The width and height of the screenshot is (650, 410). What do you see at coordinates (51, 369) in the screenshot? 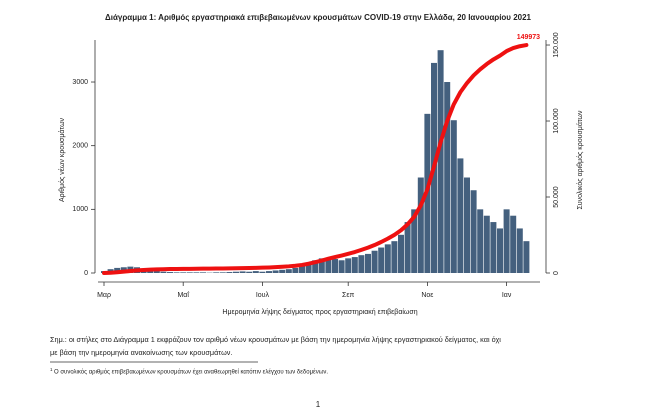
I see `footnote-mark: 1` at bounding box center [51, 369].